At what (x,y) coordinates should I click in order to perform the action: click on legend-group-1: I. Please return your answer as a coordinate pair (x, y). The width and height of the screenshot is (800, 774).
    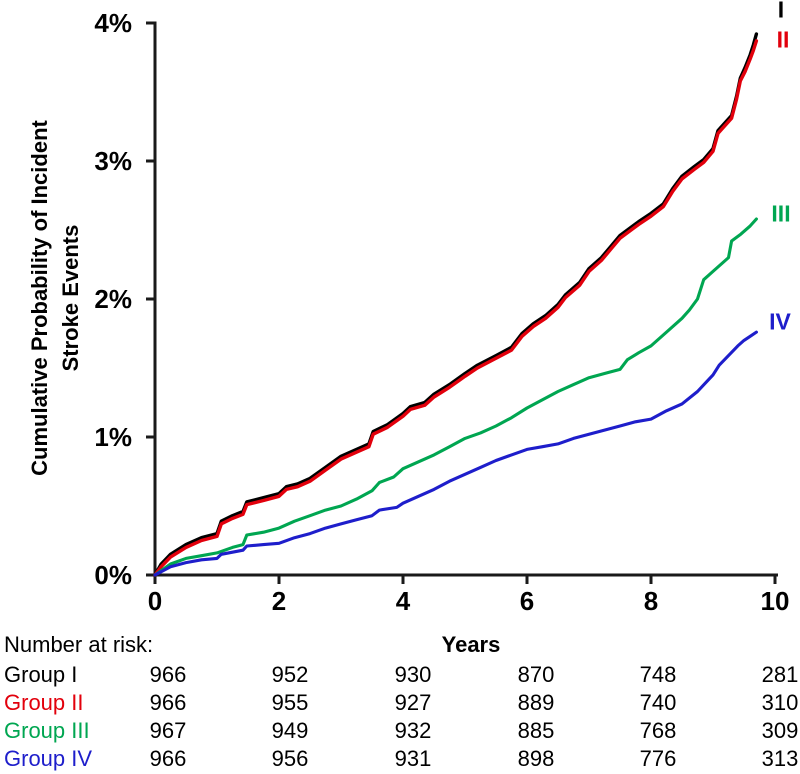
    Looking at the image, I should click on (781, 11).